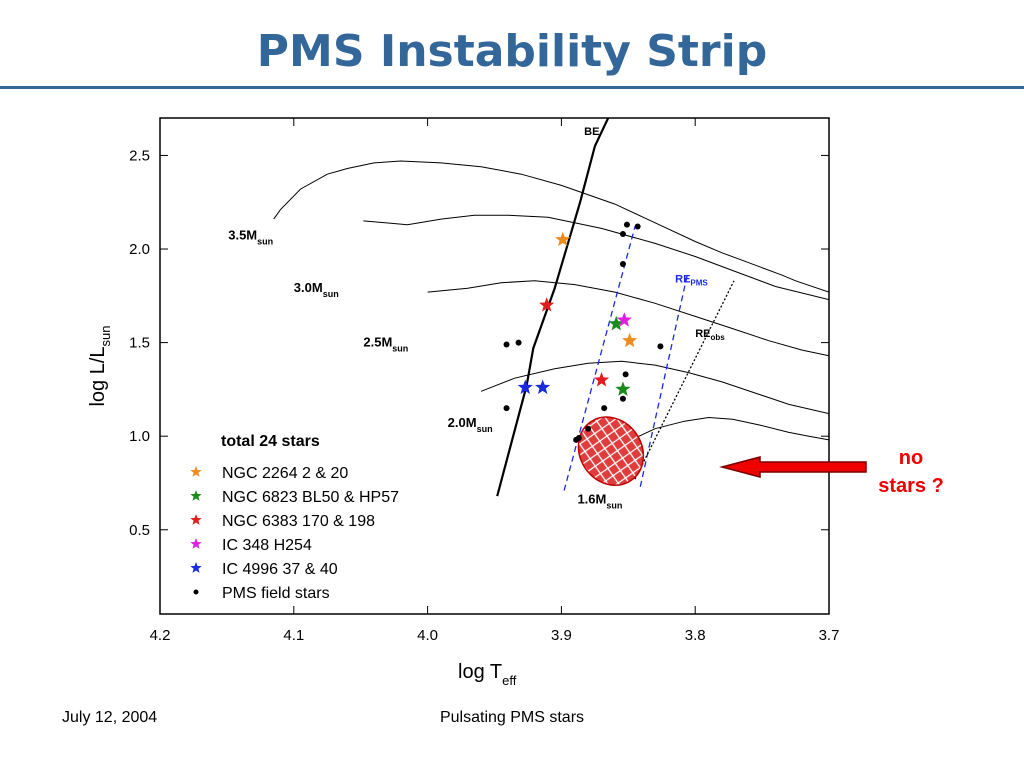 This screenshot has height=768, width=1024. What do you see at coordinates (509, 680) in the screenshot?
I see `x-axis-label-sub: eff` at bounding box center [509, 680].